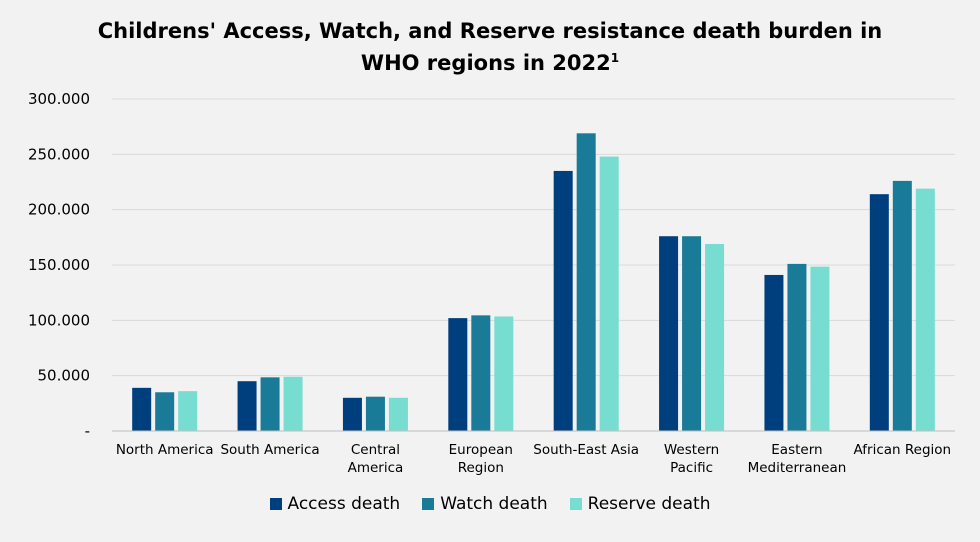 This screenshot has width=980, height=542. I want to click on y-tick-label: 150.000, so click(59, 265).